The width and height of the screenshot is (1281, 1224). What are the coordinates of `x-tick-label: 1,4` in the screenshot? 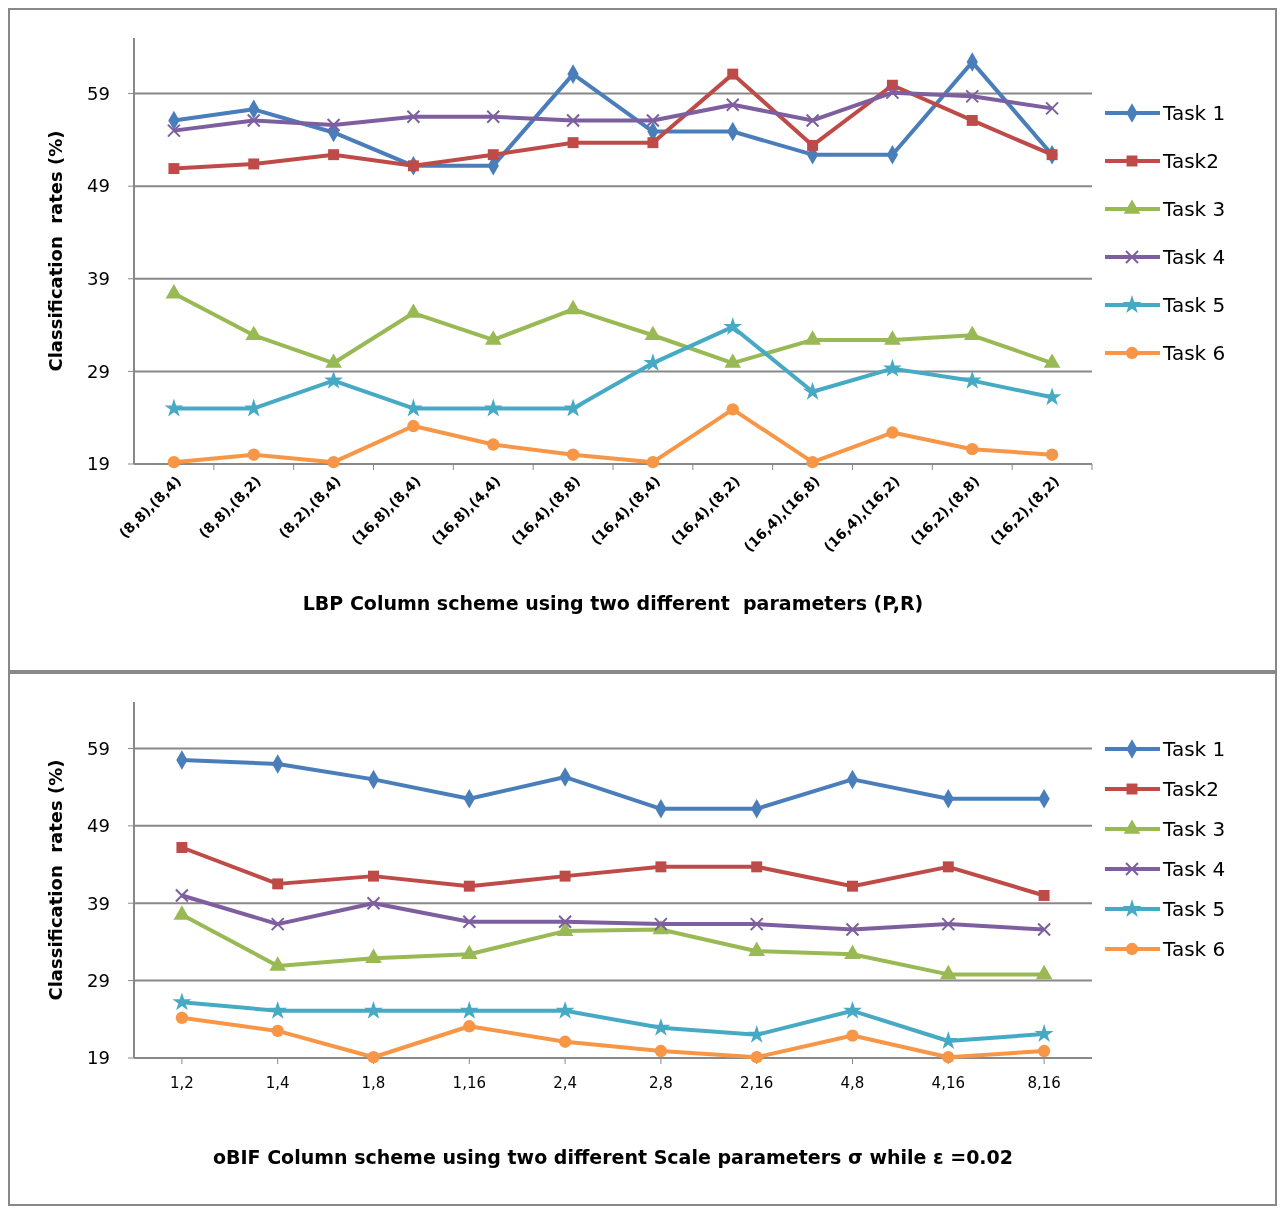 It's located at (277, 1083).